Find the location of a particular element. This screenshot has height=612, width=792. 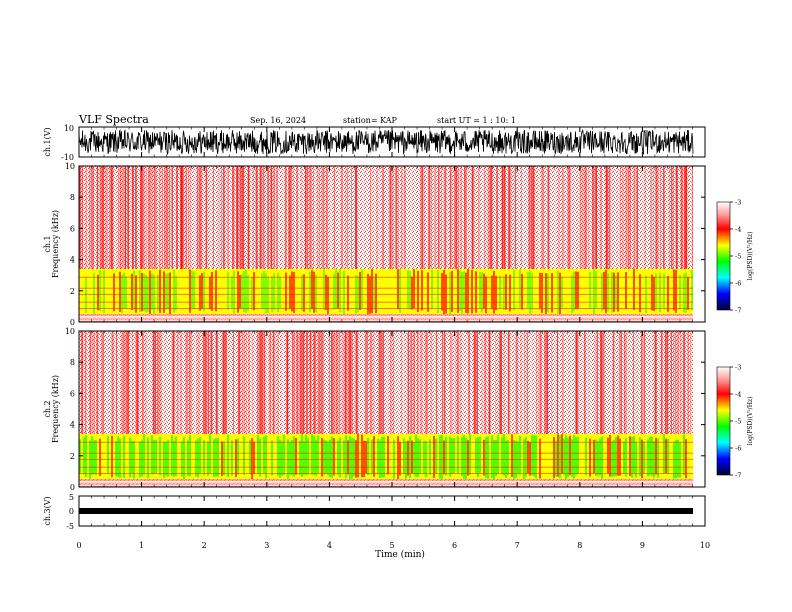

figure-title: VLF Spectra is located at coordinates (113, 119).